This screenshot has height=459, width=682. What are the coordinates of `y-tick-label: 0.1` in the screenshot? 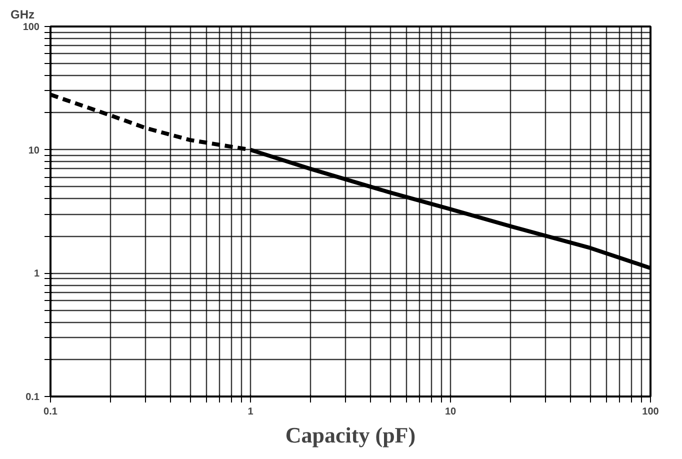 It's located at (33, 397).